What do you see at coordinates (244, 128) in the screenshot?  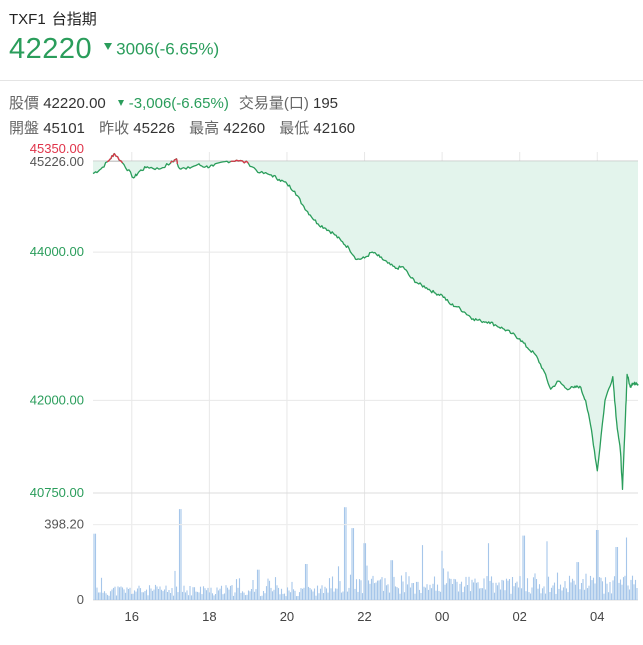 I see `high-value: 42260` at bounding box center [244, 128].